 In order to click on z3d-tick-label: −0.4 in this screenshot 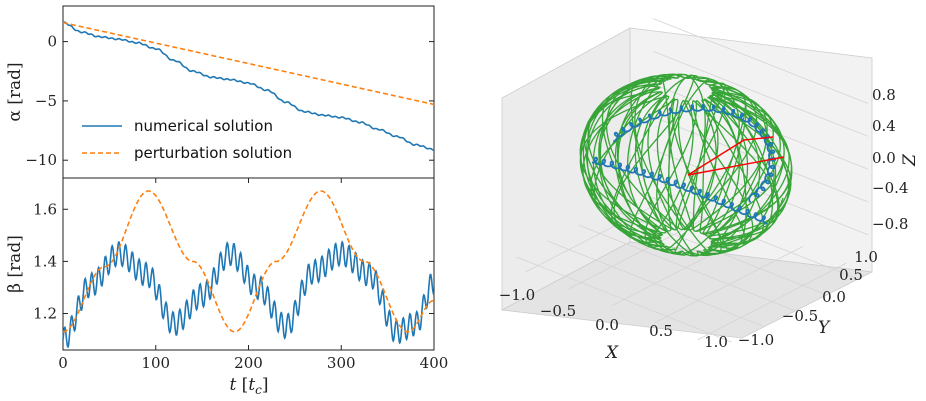, I will do `click(890, 188)`.